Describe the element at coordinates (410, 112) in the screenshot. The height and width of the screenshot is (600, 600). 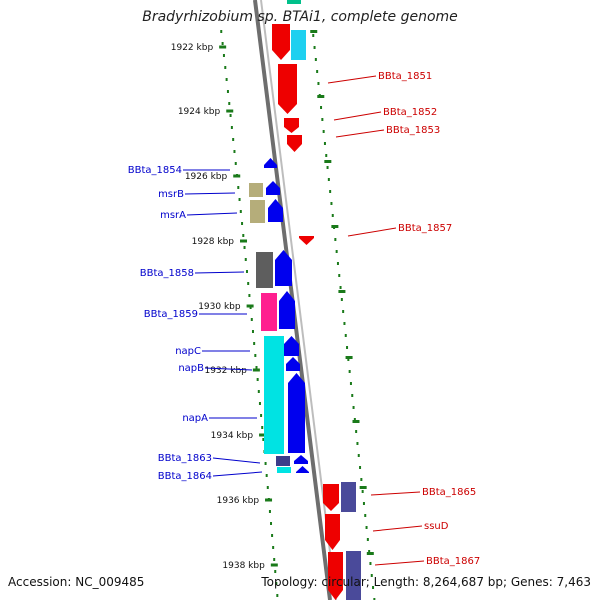
I see `right-gene-label: BBta_1852` at that location.